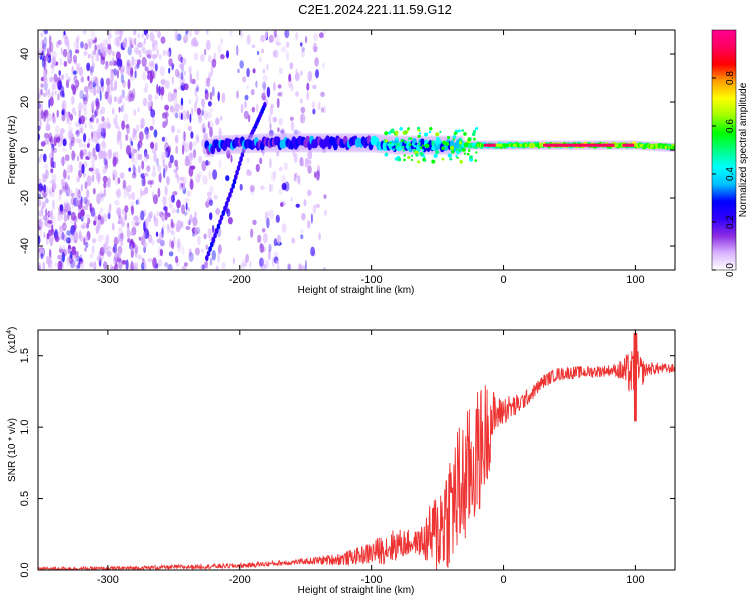  What do you see at coordinates (439, 145) in the screenshot?
I see `spectrogram-signal-track` at bounding box center [439, 145].